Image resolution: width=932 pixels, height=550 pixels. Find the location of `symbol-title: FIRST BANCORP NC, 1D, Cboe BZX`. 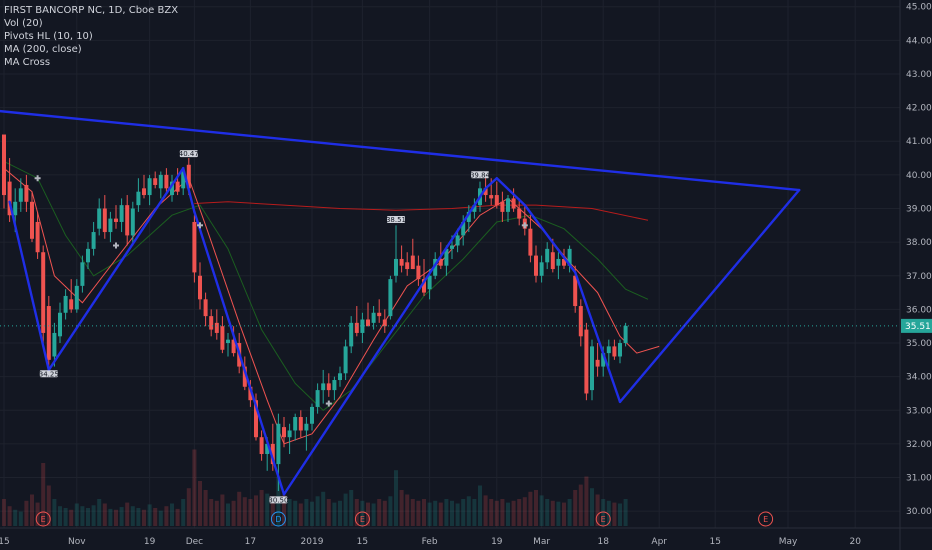

symbol-title: FIRST BANCORP NC, 1D, Cboe BZX is located at coordinates (91, 10).